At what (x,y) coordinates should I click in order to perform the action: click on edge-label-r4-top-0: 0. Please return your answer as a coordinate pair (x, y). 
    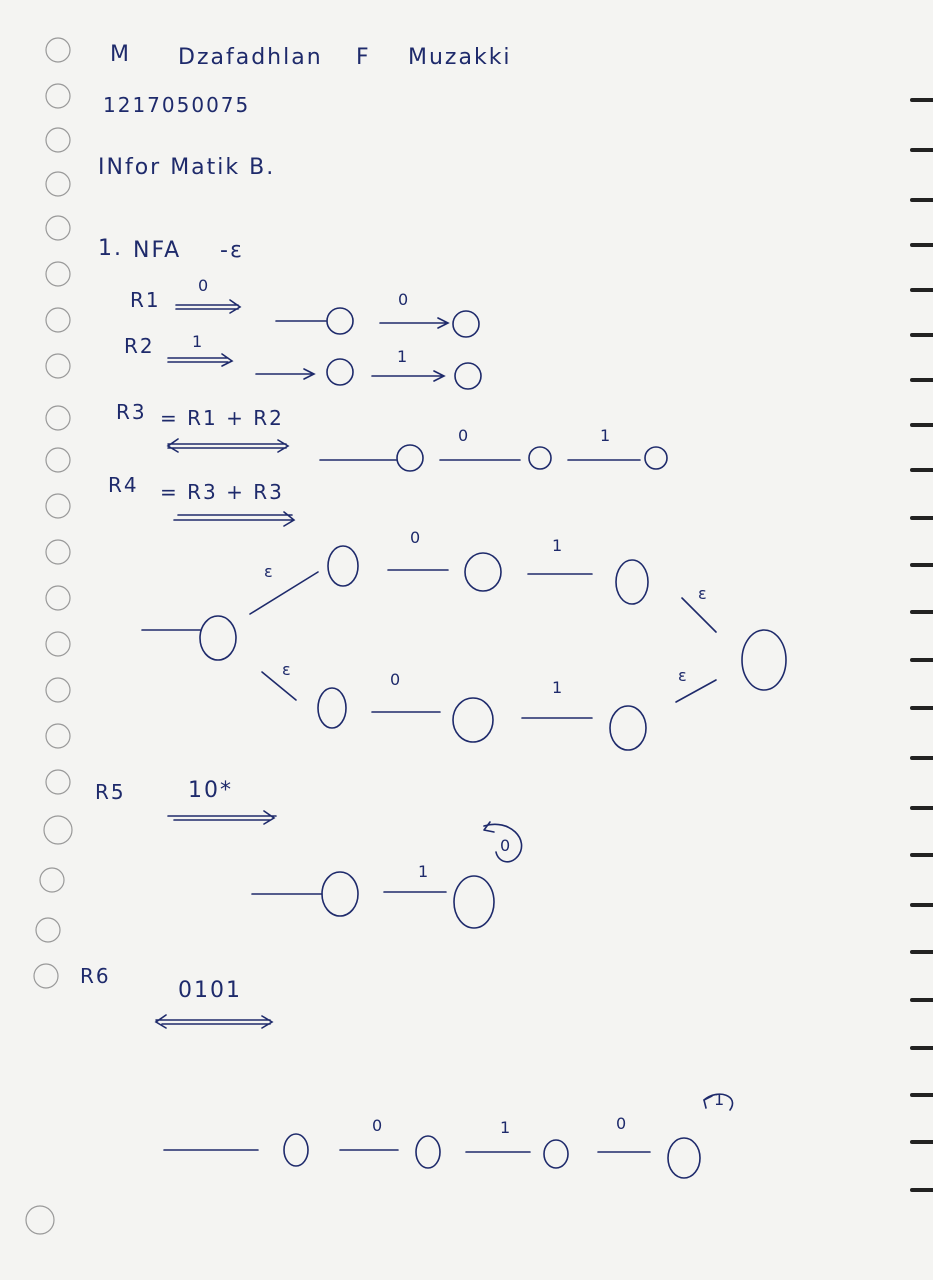
    Looking at the image, I should click on (416, 537).